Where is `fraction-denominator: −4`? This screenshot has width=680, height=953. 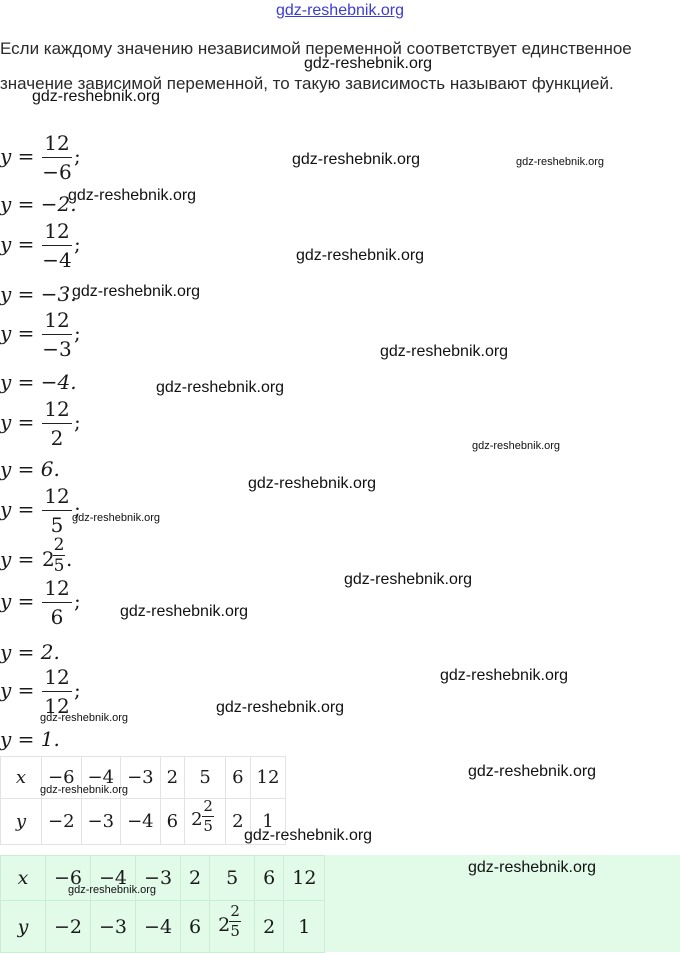 fraction-denominator: −4 is located at coordinates (57, 260).